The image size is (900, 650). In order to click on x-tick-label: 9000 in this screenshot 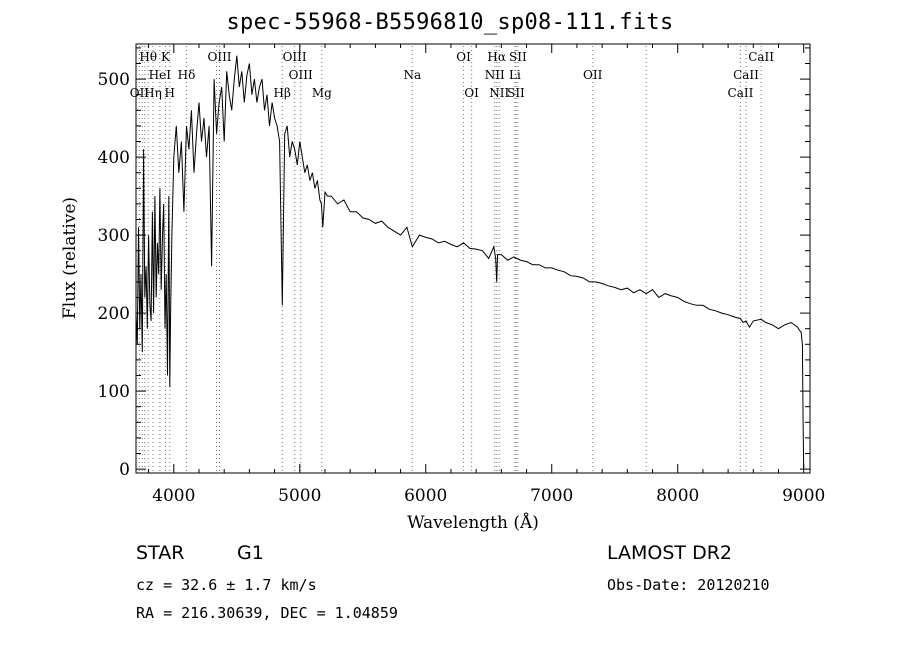, I will do `click(803, 496)`.